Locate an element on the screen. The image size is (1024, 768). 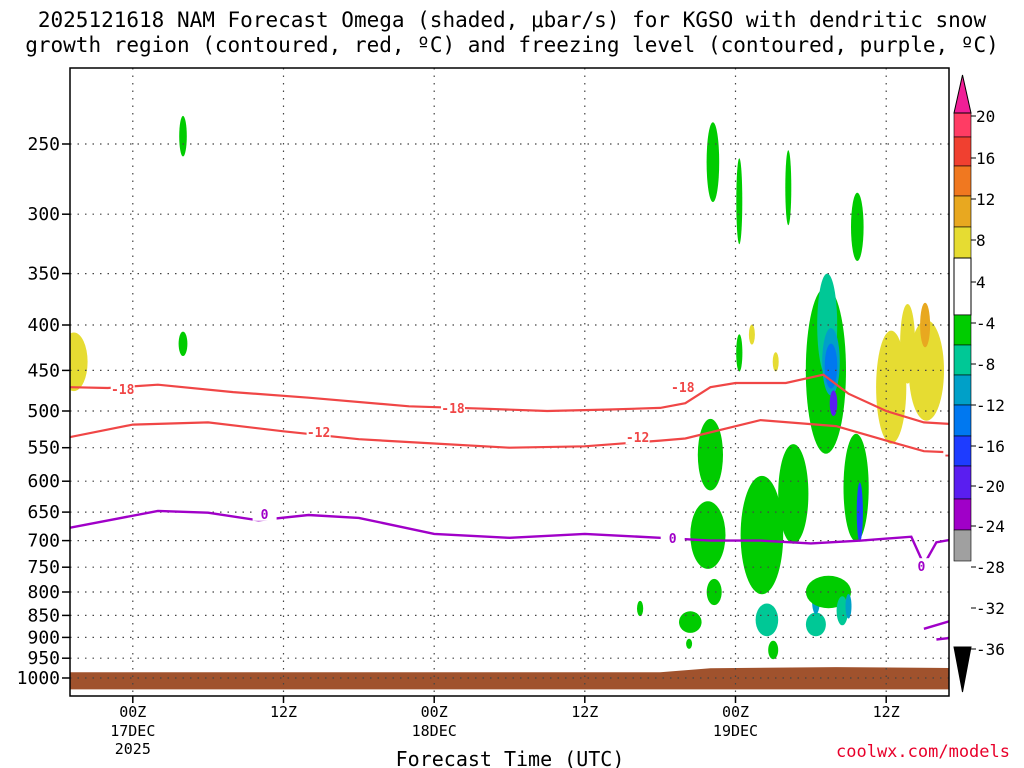
x-tick-label-5: 12Z is located at coordinates (886, 712).